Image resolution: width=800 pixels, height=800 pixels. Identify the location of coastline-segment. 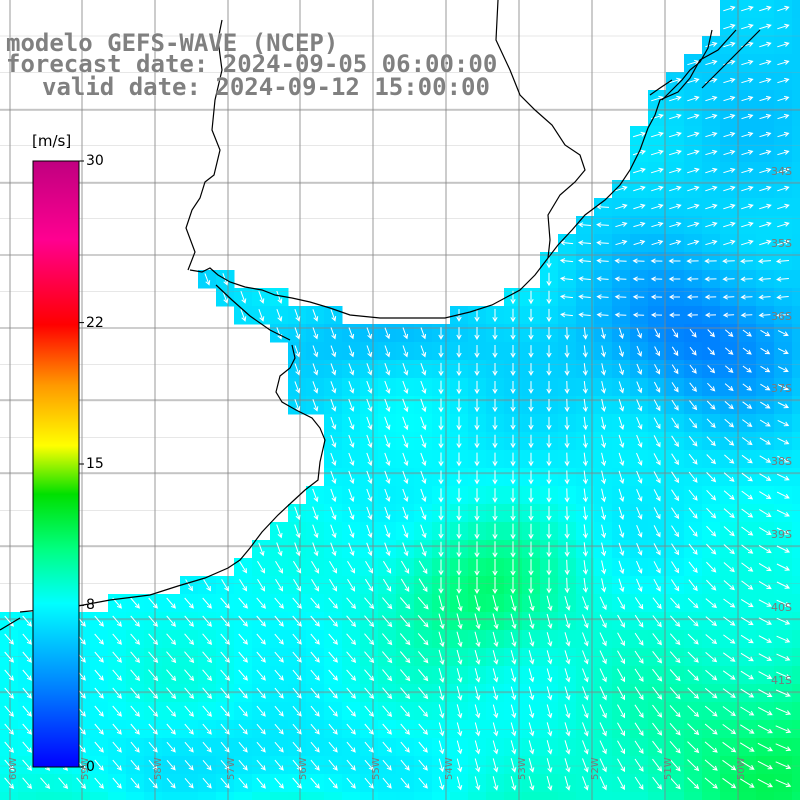
(204, 145).